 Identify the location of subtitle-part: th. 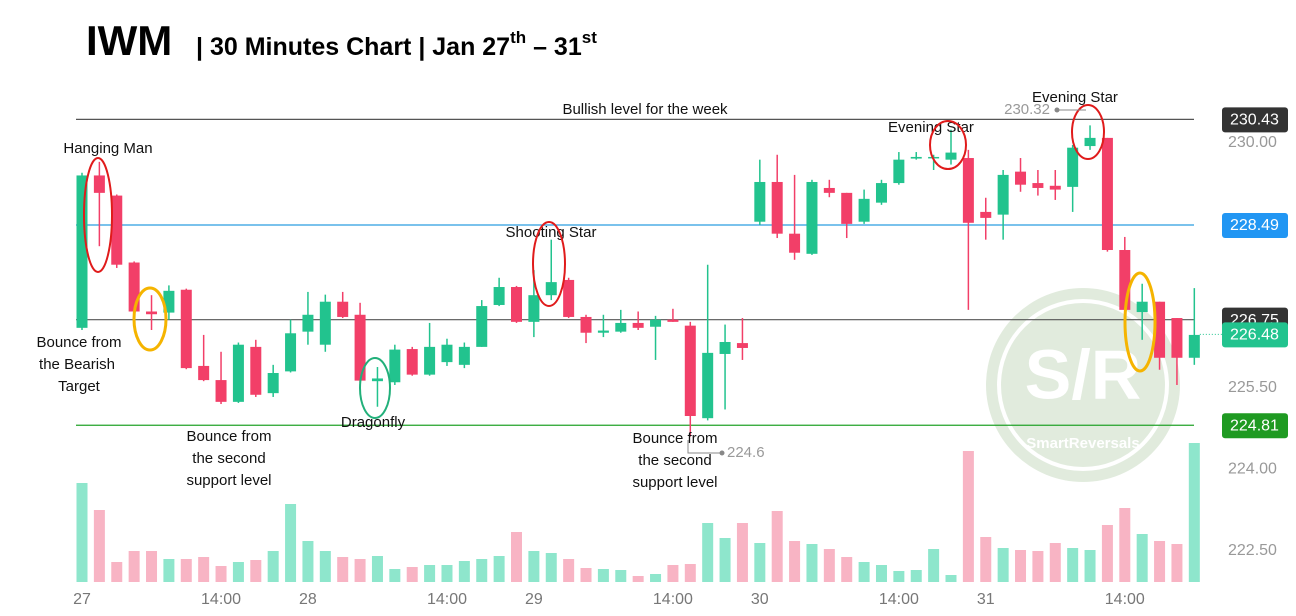
(518, 37).